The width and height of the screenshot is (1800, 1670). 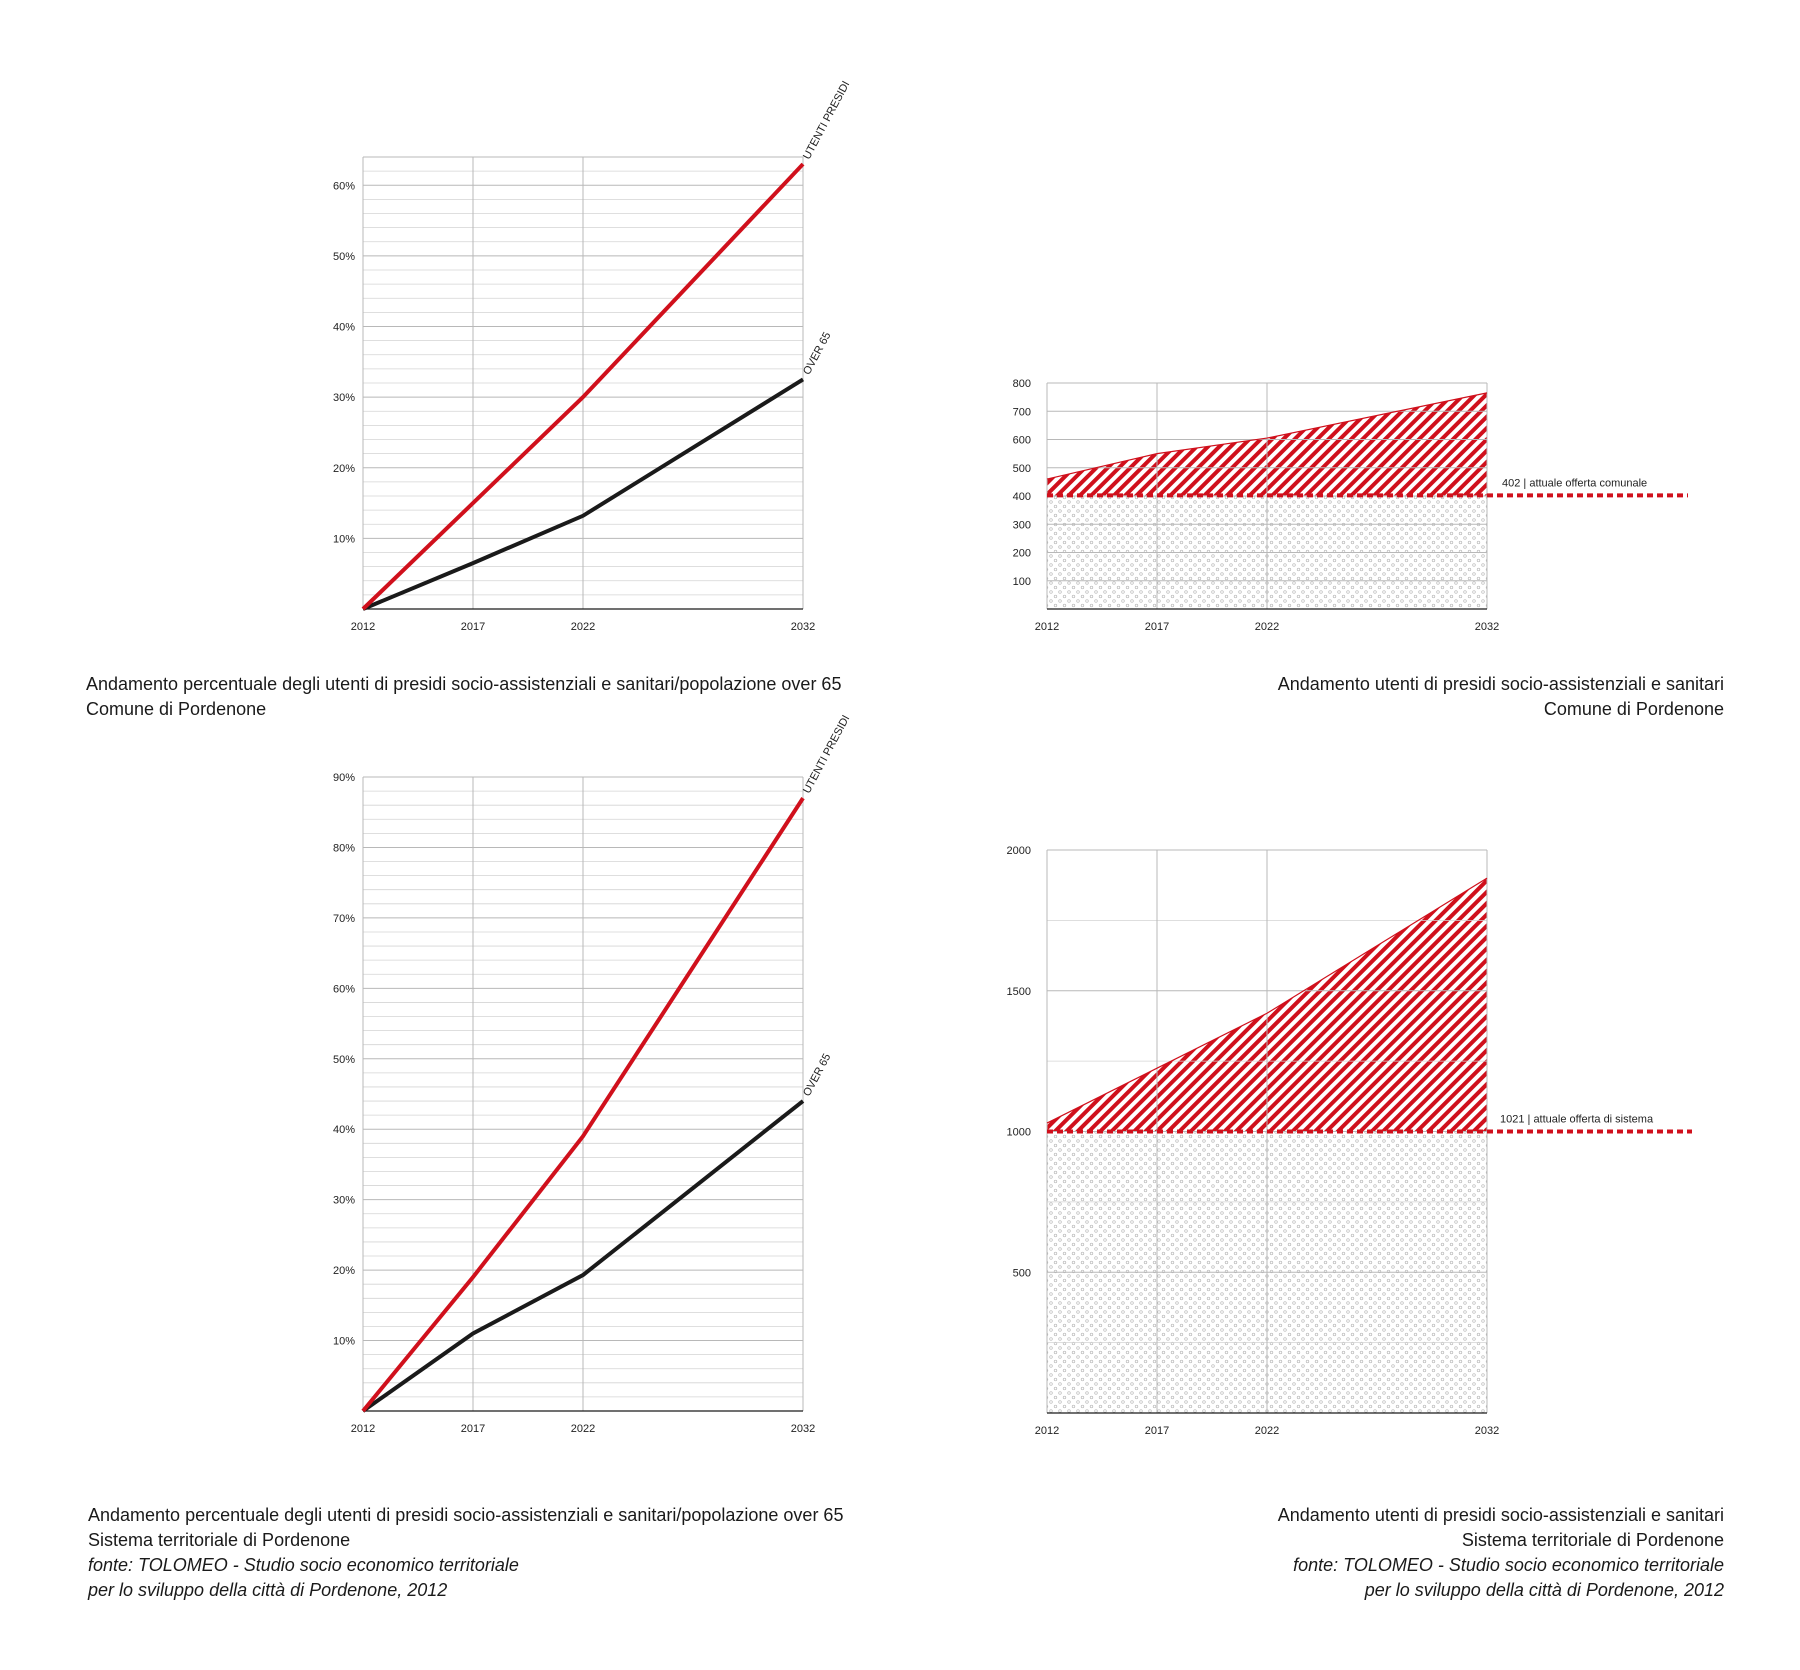 I want to click on y-tick-label: 400, so click(x=1022, y=497).